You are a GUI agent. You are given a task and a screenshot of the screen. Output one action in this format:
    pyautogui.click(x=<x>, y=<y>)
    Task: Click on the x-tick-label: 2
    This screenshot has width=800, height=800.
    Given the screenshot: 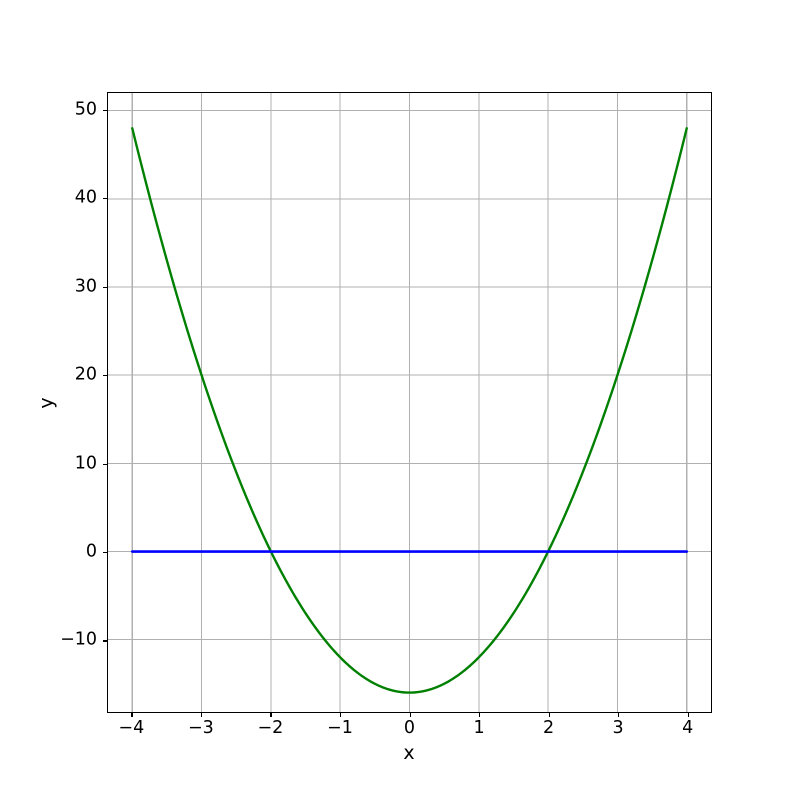 What is the action you would take?
    pyautogui.click(x=549, y=728)
    